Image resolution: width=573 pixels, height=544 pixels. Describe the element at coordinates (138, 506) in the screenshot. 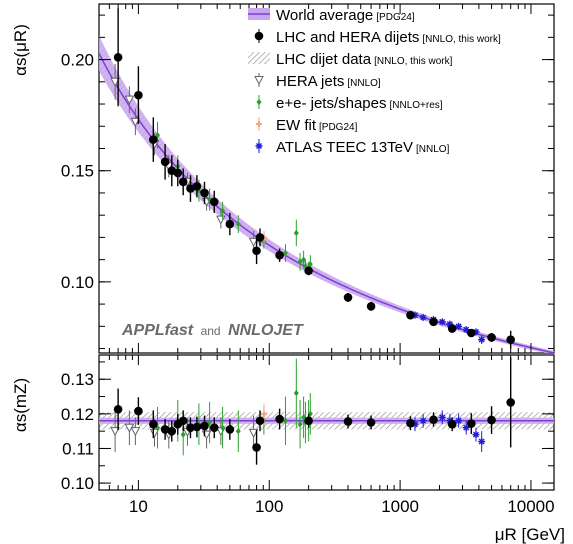

I see `x-tick-label: 10` at that location.